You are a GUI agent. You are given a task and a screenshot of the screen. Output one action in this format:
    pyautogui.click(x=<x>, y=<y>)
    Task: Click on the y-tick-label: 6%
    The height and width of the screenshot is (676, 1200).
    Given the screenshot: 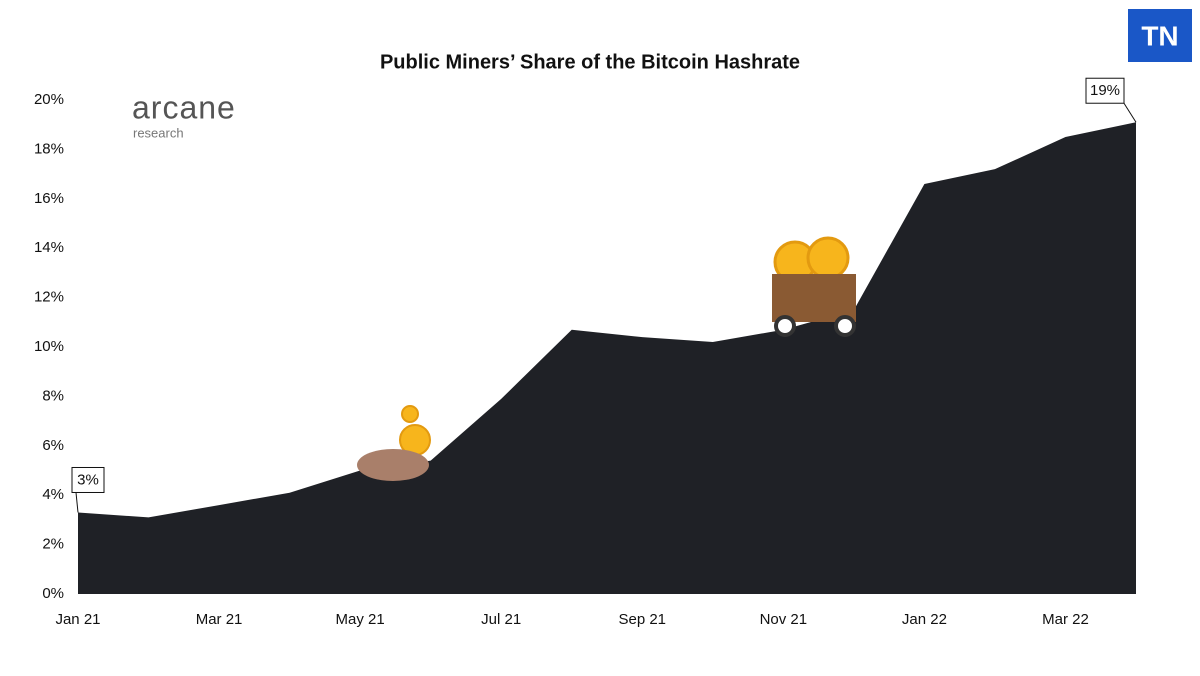 What is the action you would take?
    pyautogui.click(x=53, y=445)
    